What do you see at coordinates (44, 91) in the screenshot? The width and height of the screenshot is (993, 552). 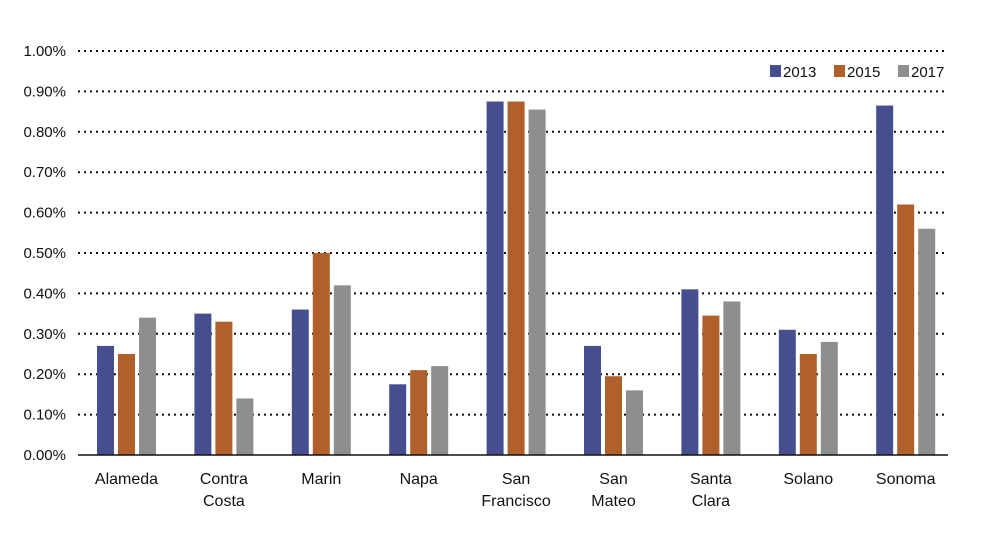 I see `y-tick-label: 0.90%` at bounding box center [44, 91].